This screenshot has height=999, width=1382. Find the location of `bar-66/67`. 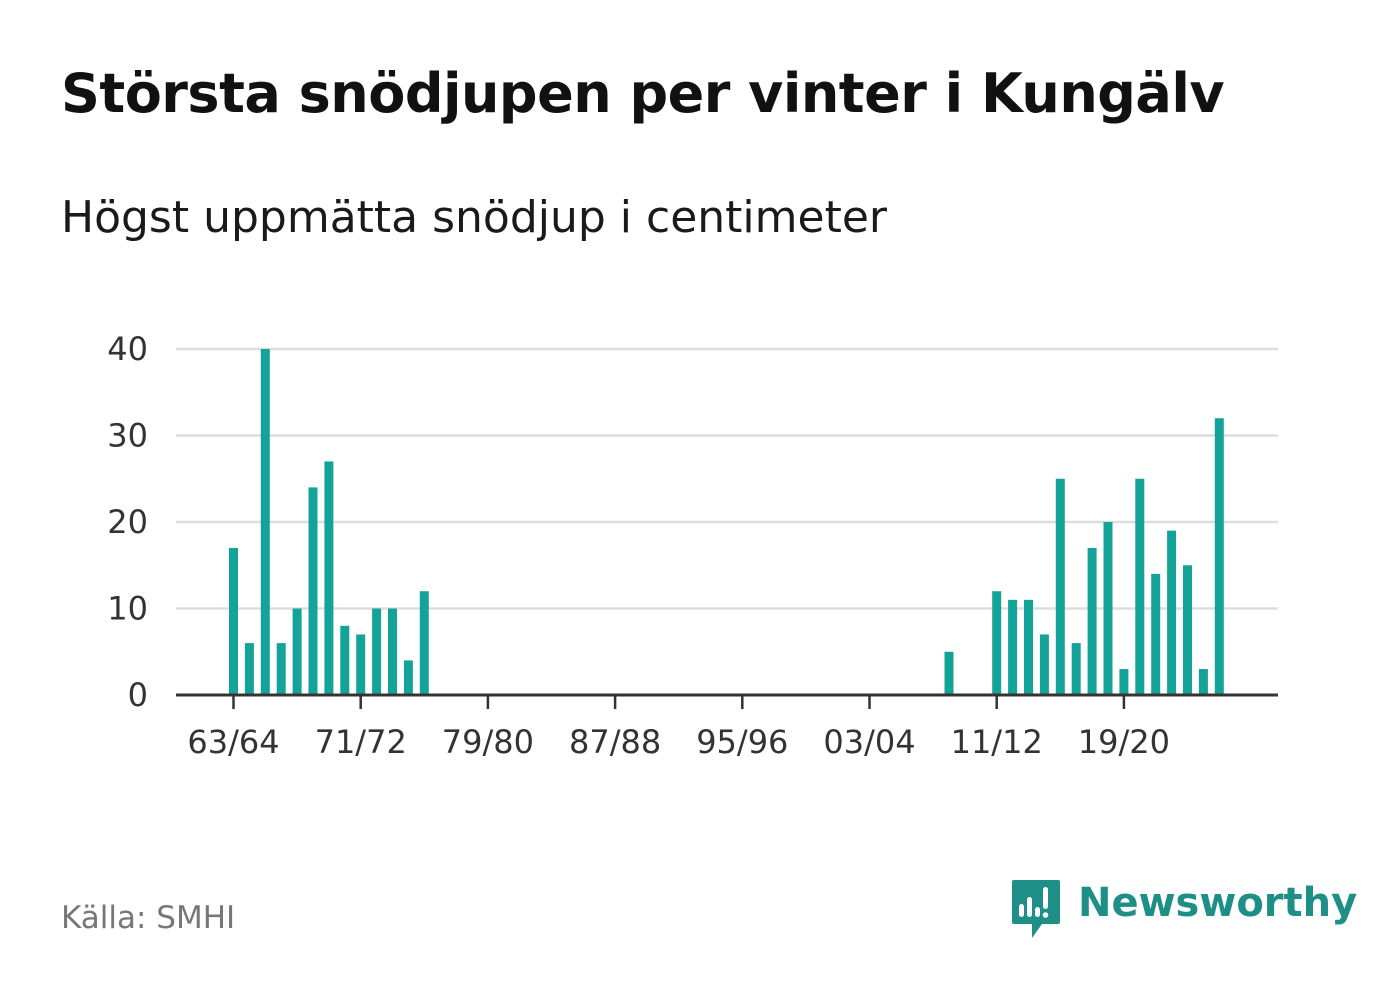

bar-66/67 is located at coordinates (281, 669).